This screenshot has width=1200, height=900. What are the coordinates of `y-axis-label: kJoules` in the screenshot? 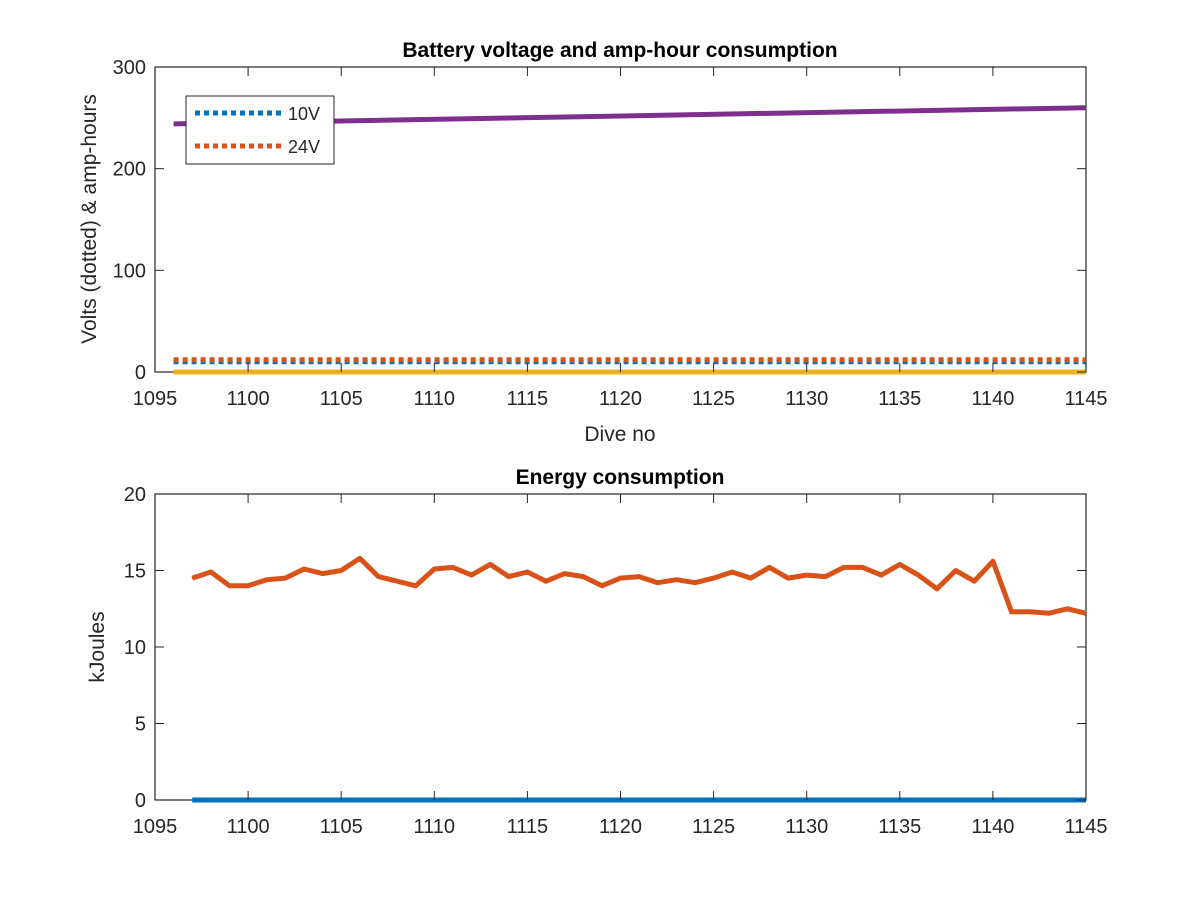 It's located at (97, 646).